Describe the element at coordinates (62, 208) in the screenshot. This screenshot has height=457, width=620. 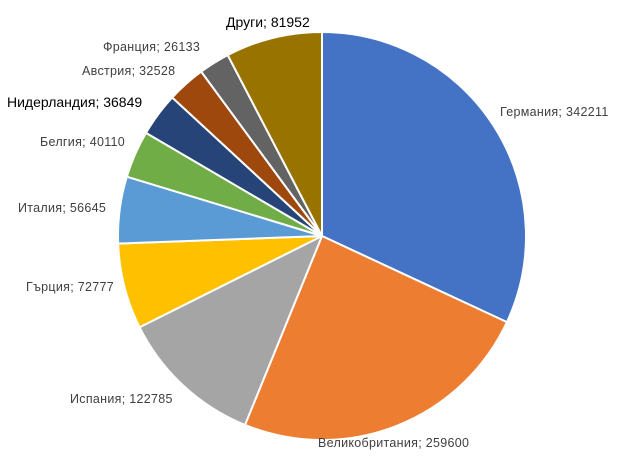
I see `pie-slice-label-5: Италия; 56645` at that location.